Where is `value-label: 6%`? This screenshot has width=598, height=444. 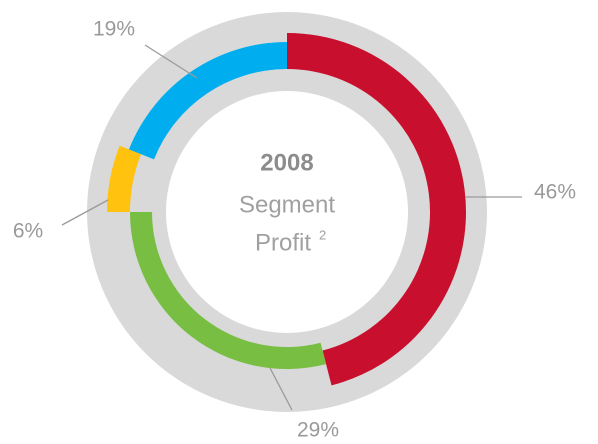
value-label: 6% is located at coordinates (28, 231).